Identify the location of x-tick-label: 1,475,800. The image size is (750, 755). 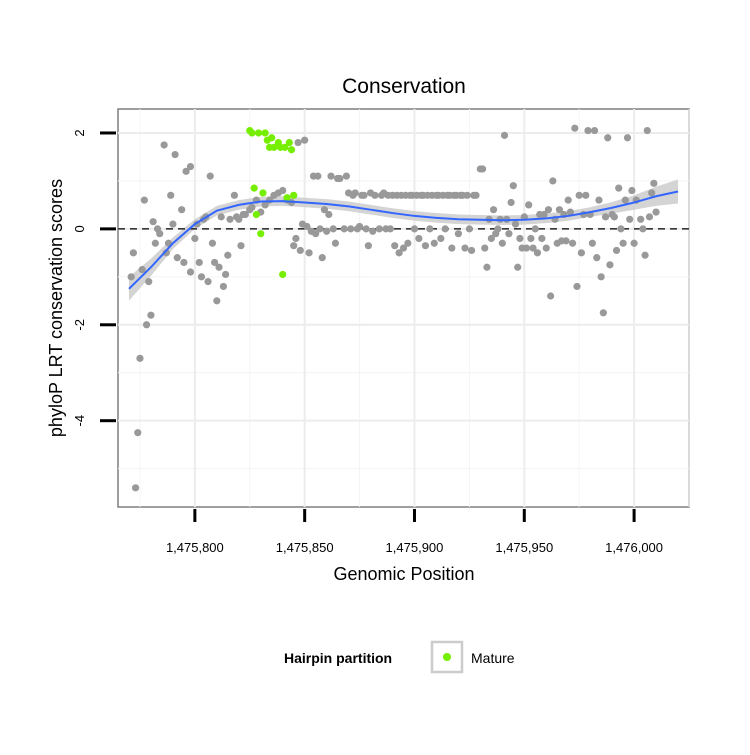
(195, 547).